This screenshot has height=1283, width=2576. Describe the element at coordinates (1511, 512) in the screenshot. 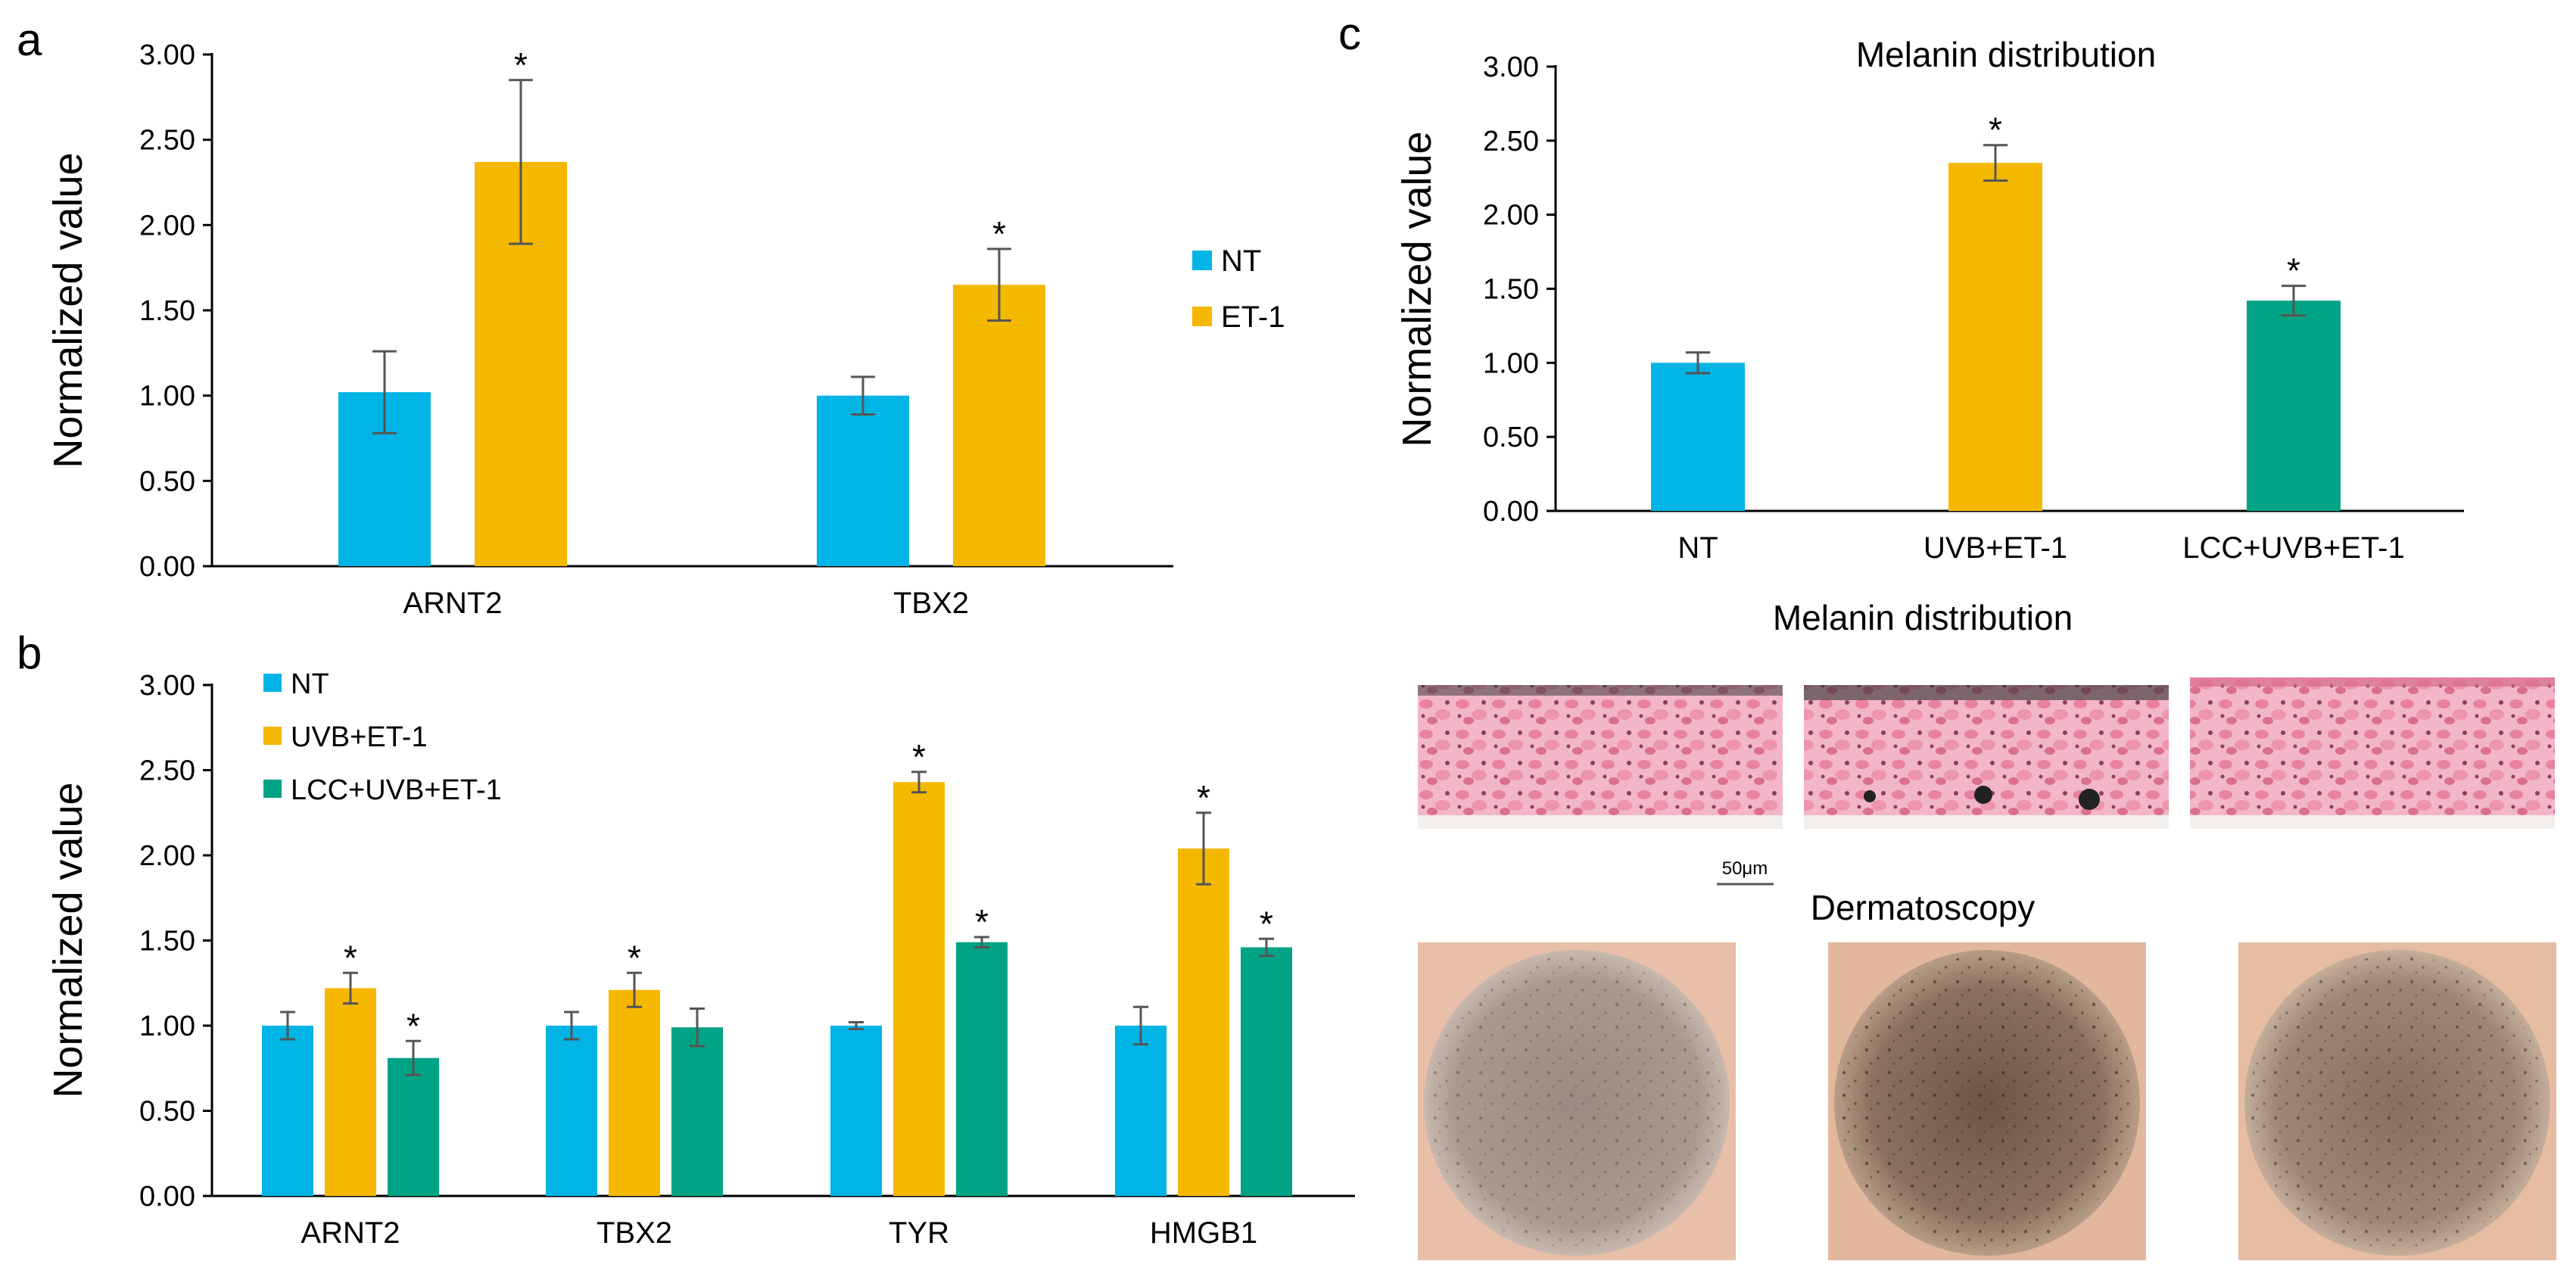

I see `chart-c-ytick-label: 0.00` at that location.